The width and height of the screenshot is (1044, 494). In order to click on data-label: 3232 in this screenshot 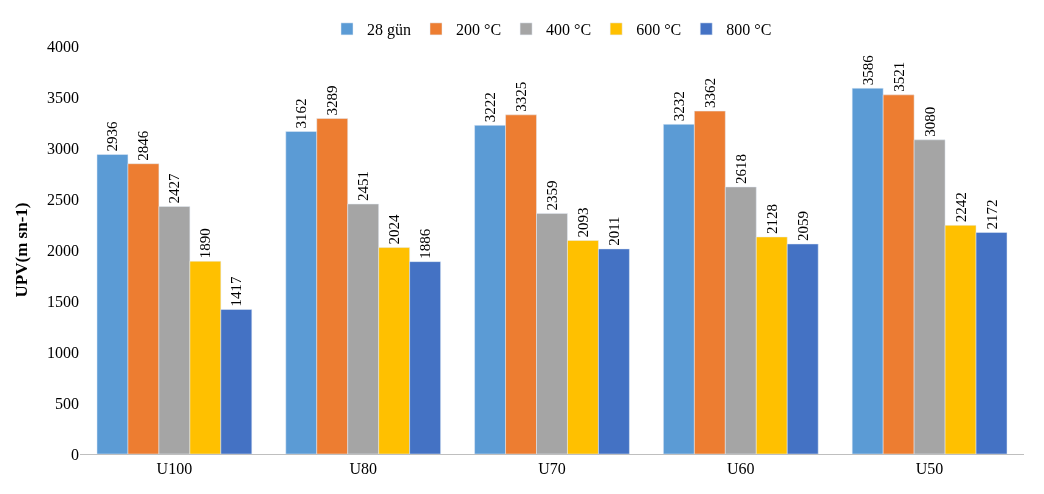, I will do `click(678, 106)`.